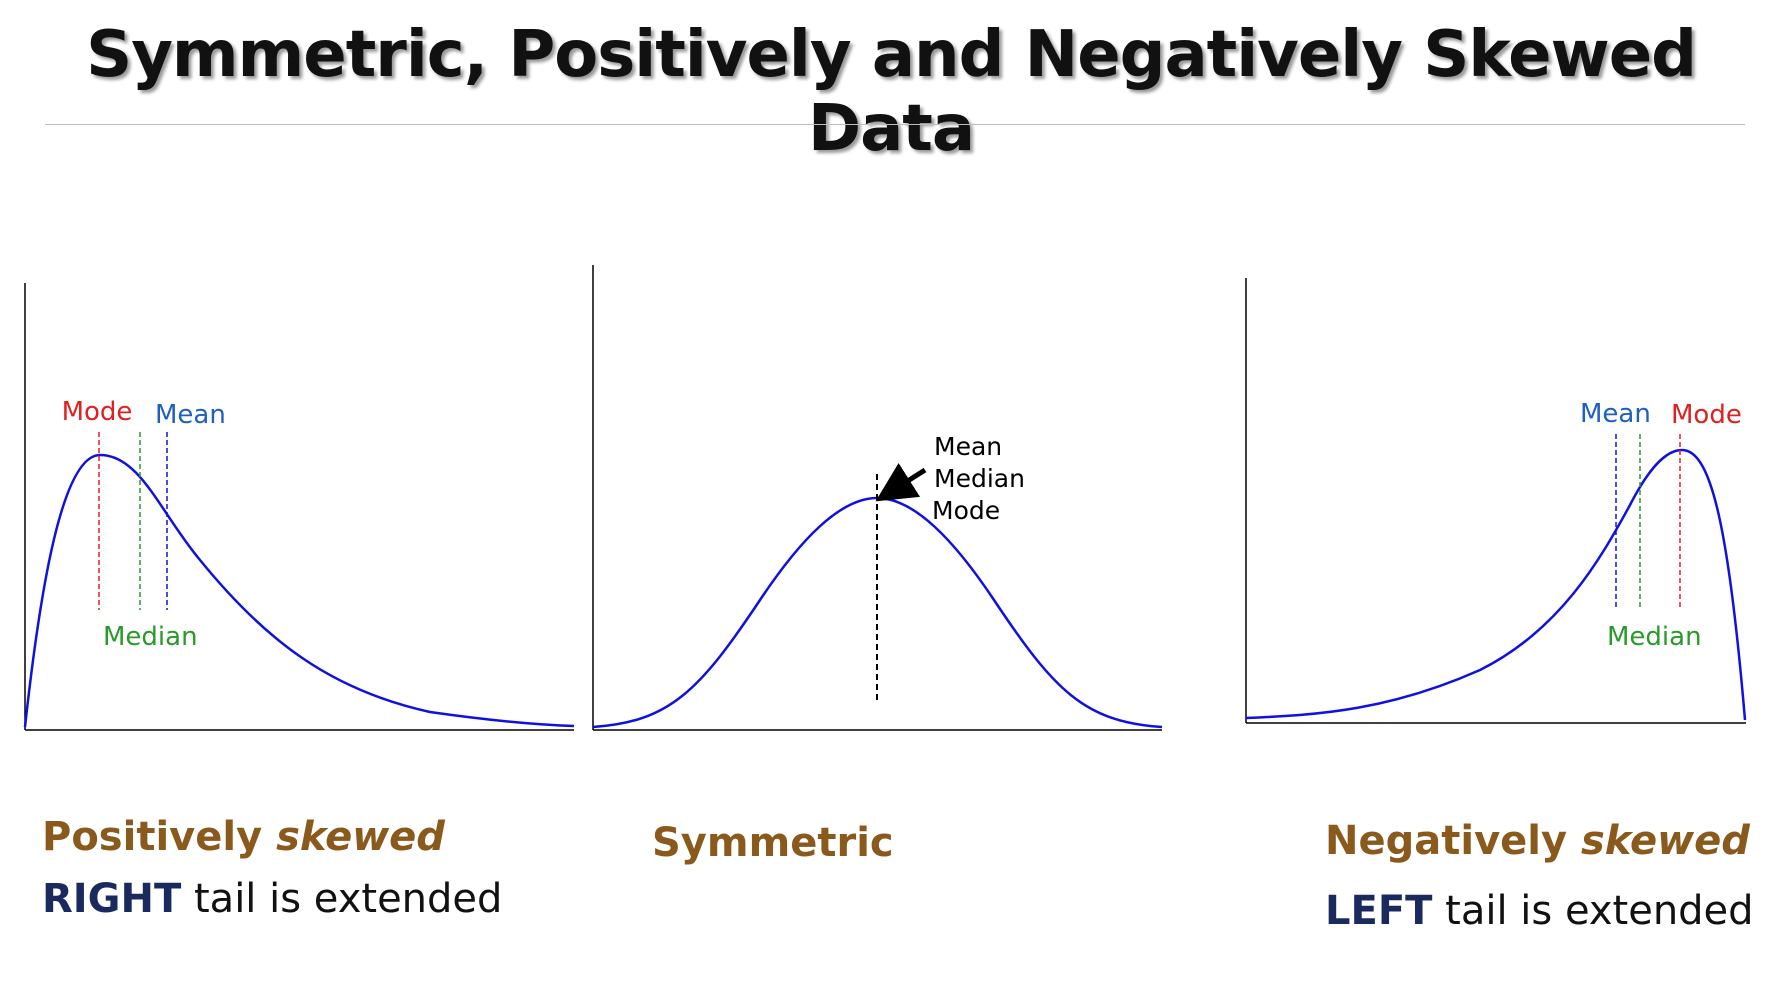  What do you see at coordinates (190, 415) in the screenshot?
I see `positive-mean-label: Mean` at bounding box center [190, 415].